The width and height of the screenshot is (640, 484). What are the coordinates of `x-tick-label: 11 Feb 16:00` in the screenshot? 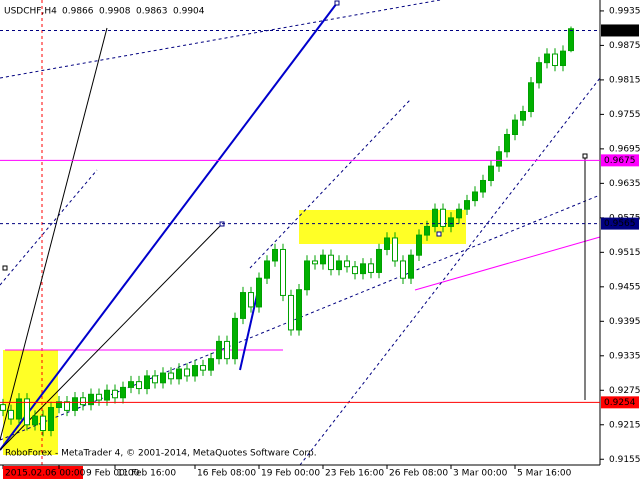 It's located at (146, 474).